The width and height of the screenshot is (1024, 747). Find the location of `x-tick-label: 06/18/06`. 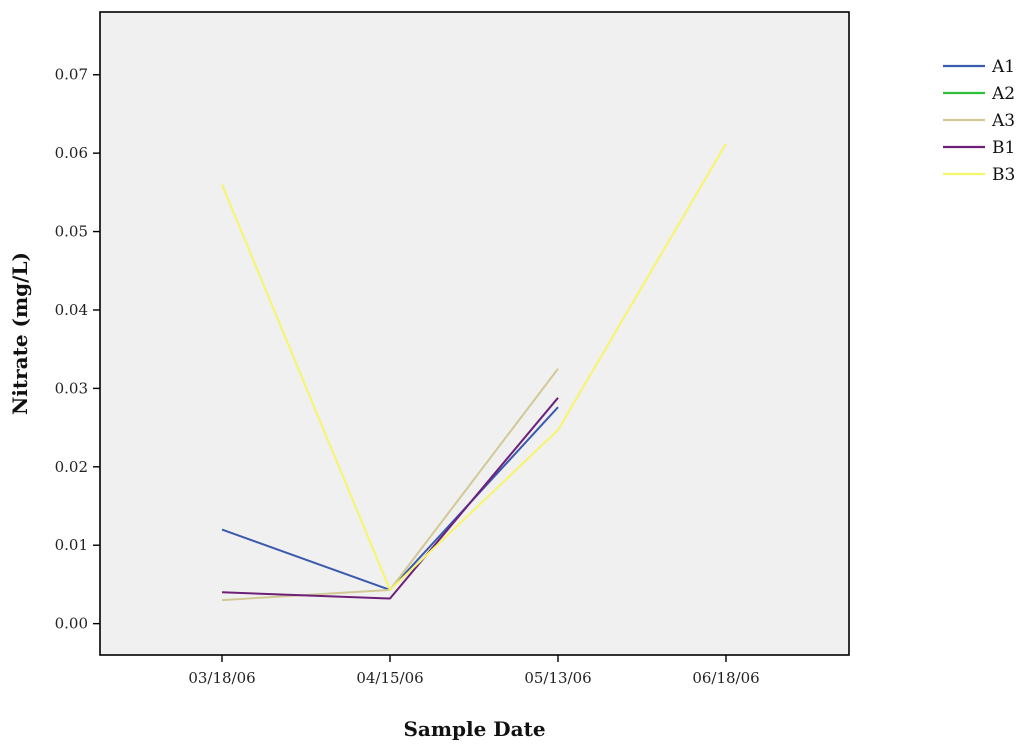

x-tick-label: 06/18/06 is located at coordinates (725, 678).